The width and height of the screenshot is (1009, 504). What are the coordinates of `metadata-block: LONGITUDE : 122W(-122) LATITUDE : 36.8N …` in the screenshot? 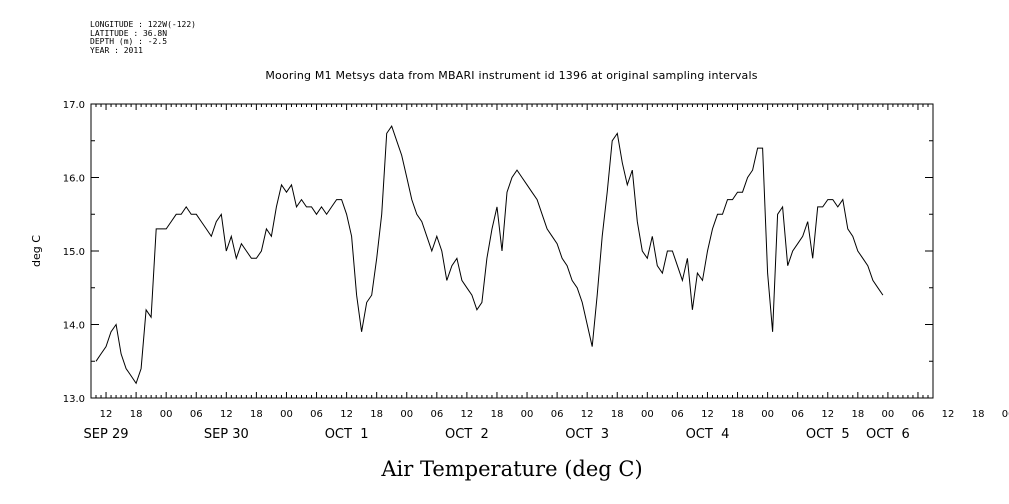 It's located at (143, 37).